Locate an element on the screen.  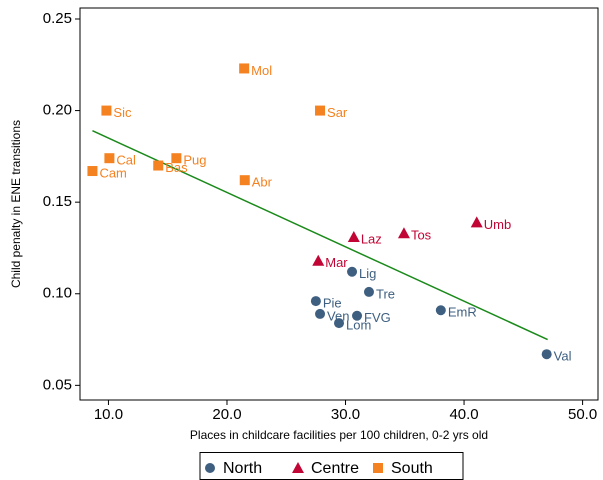
point-label: Cal is located at coordinates (126, 160).